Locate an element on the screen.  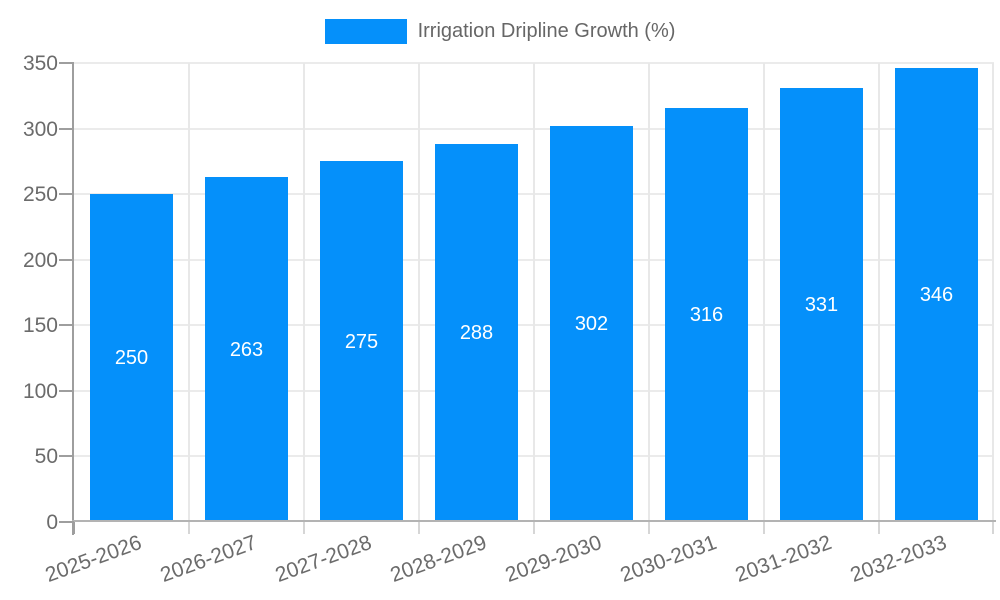
bar-value-label: 346 is located at coordinates (936, 295).